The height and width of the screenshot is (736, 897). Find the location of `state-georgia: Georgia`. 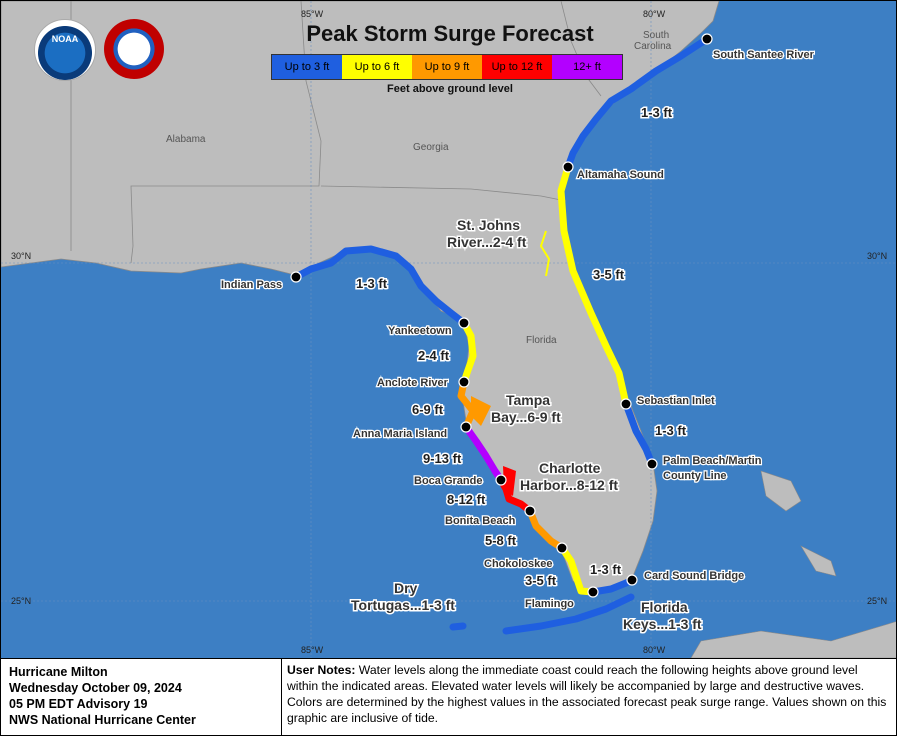

state-georgia: Georgia is located at coordinates (431, 147).